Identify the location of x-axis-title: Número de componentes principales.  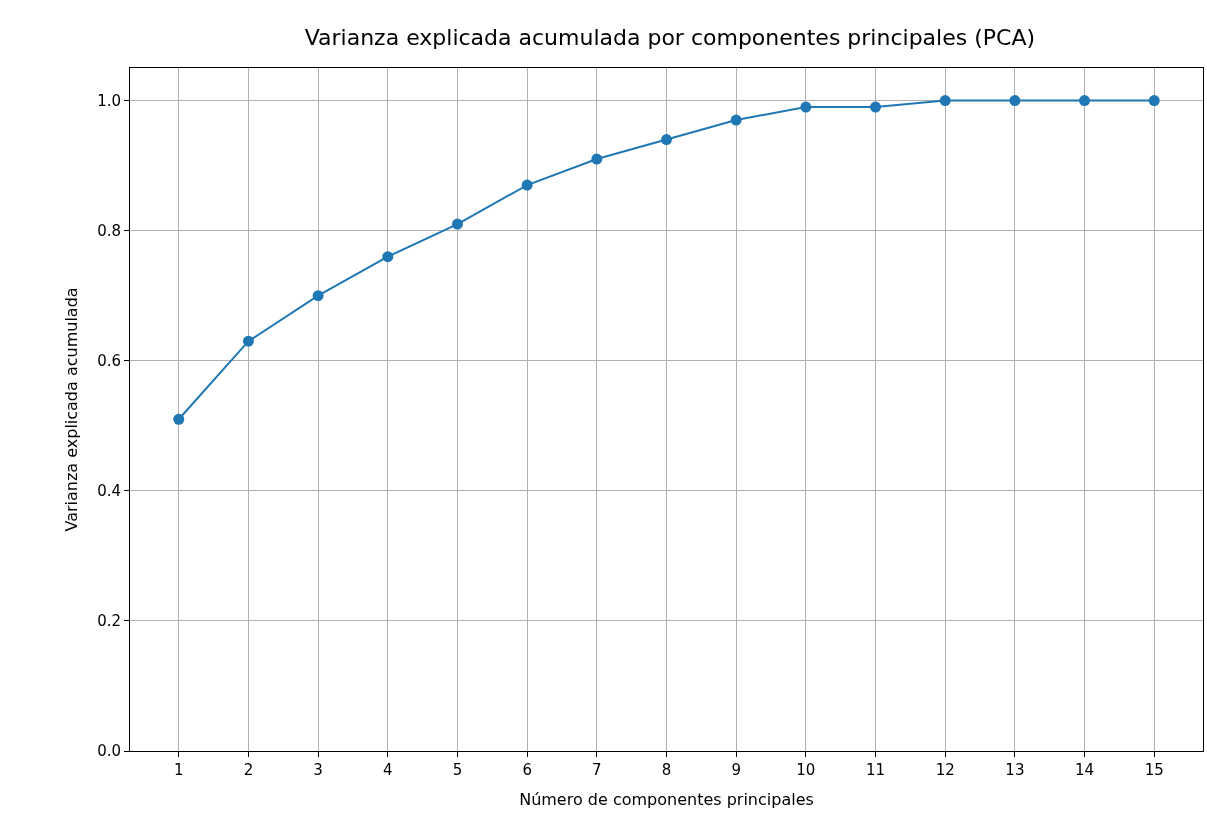
(666, 799).